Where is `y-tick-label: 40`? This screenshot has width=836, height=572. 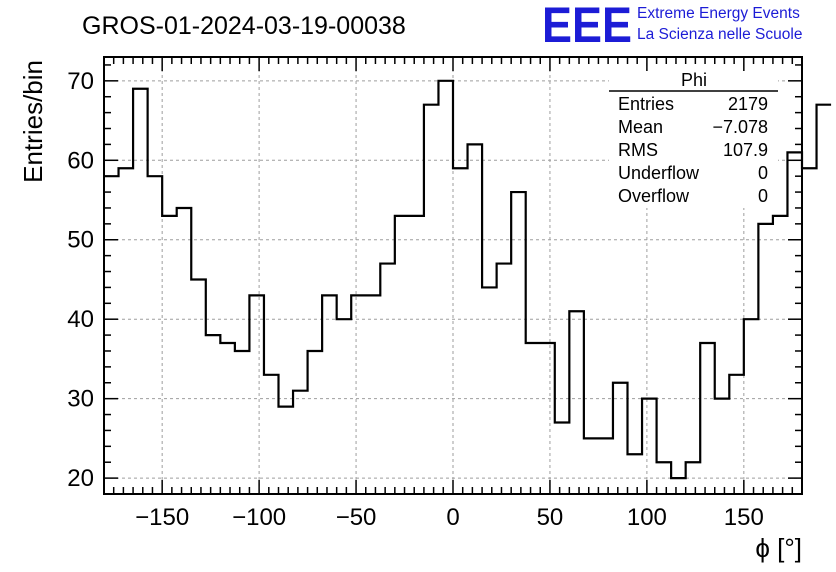
y-tick-label: 40 is located at coordinates (80, 319).